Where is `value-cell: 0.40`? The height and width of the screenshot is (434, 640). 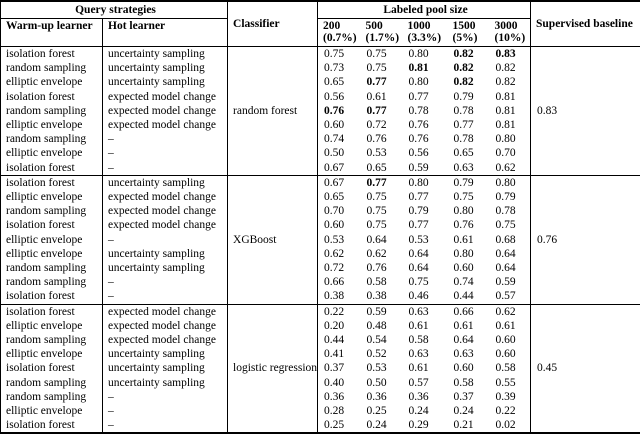
value-cell: 0.40 is located at coordinates (339, 383).